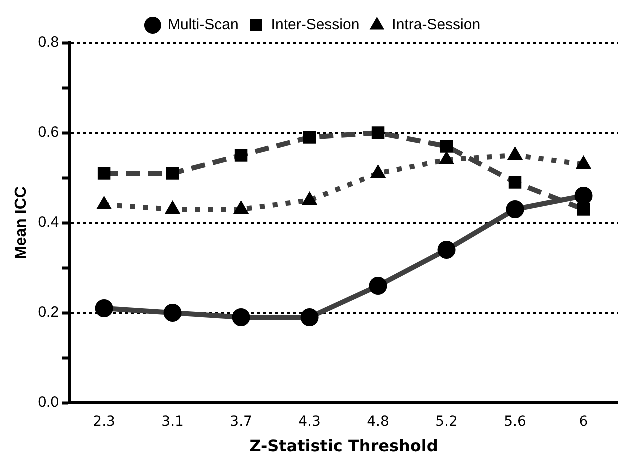 The image size is (640, 469). I want to click on x-tick-label: 3.1, so click(173, 422).